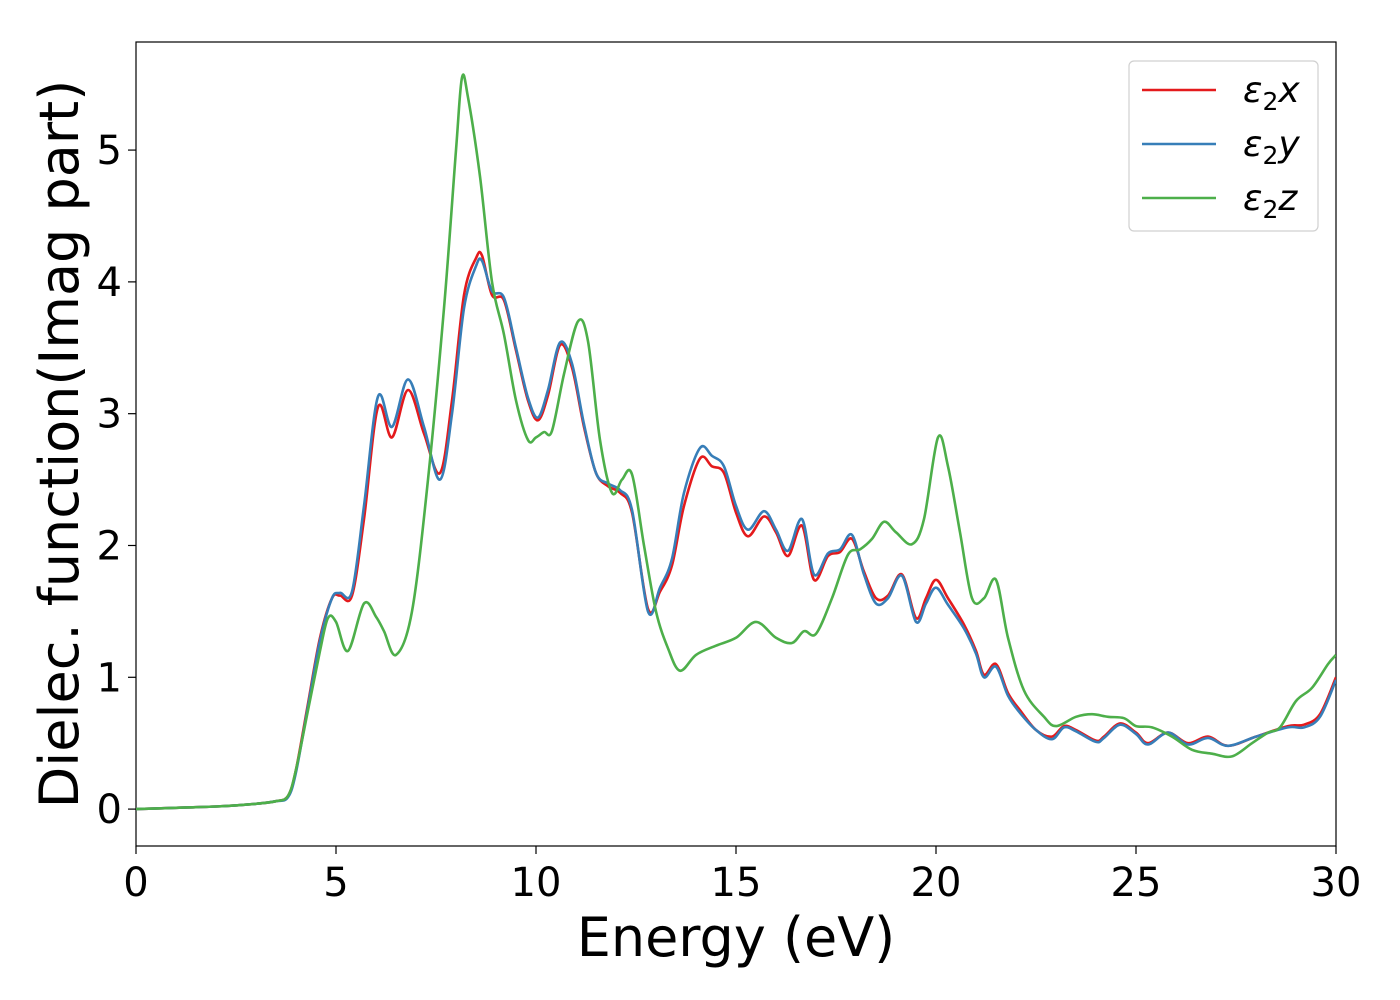 The width and height of the screenshot is (1400, 1000). I want to click on legend-label-y: ε2y, so click(1271, 147).